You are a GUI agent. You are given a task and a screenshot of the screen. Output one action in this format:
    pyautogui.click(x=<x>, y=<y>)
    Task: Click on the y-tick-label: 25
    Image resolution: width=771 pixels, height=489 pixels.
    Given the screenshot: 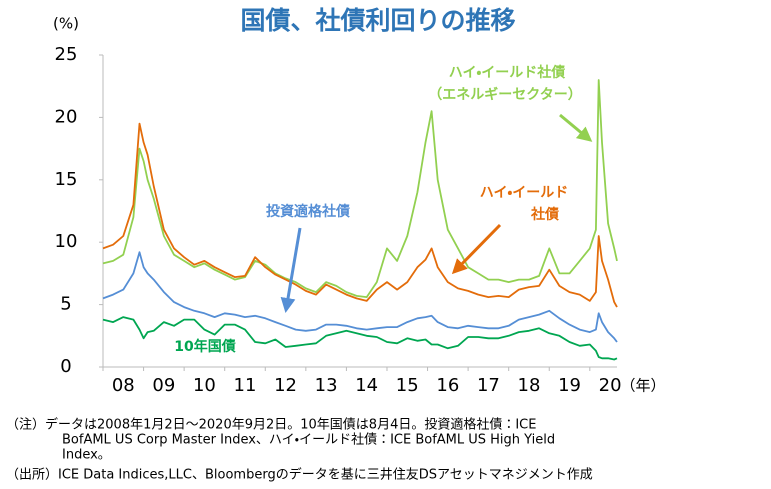 What is the action you would take?
    pyautogui.click(x=66, y=54)
    